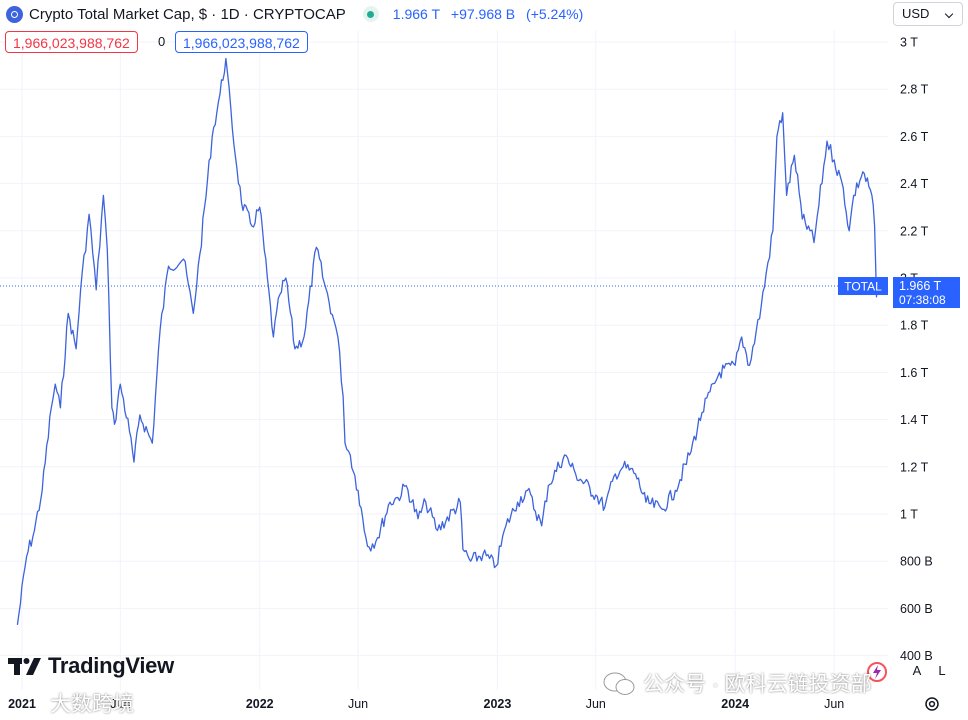 The image size is (968, 720). I want to click on header-values: 1.966 T +97.968 B (+5.24%), so click(491, 14).